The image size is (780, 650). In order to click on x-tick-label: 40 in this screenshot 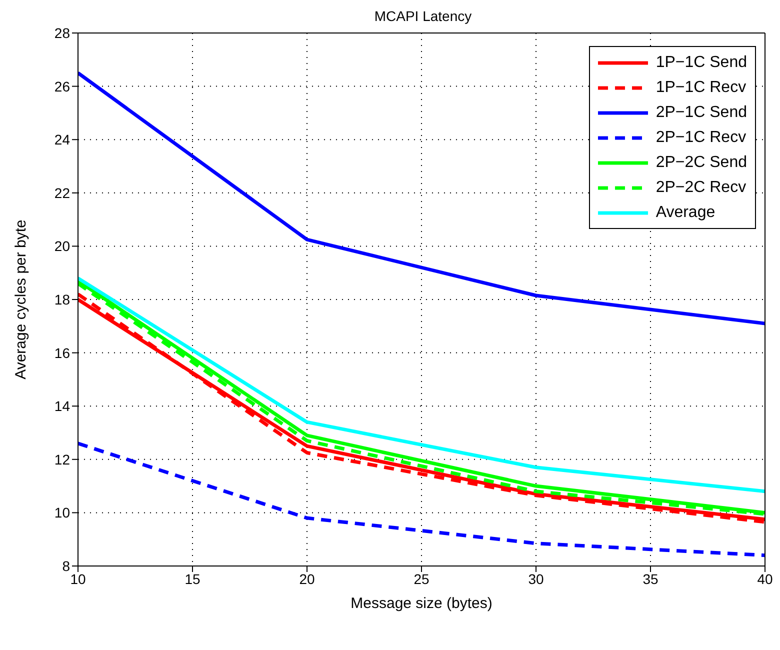, I will do `click(765, 578)`.